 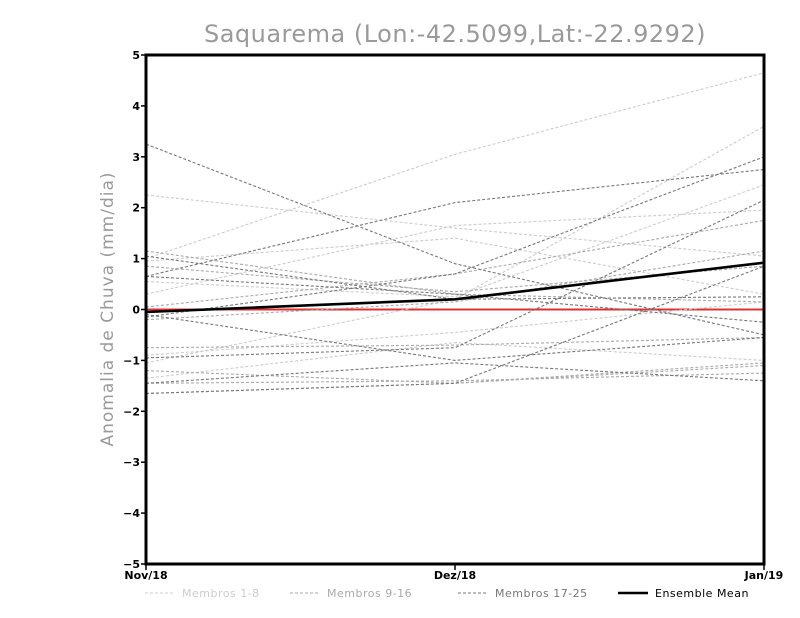 I want to click on chart-title: Saquarema (Lon:-42.5099,Lat:-22.9292), so click(x=455, y=34).